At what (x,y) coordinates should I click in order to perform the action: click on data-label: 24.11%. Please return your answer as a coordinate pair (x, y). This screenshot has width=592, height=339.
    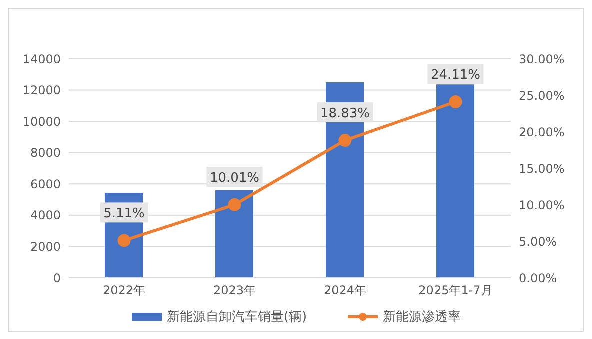
    Looking at the image, I should click on (455, 75).